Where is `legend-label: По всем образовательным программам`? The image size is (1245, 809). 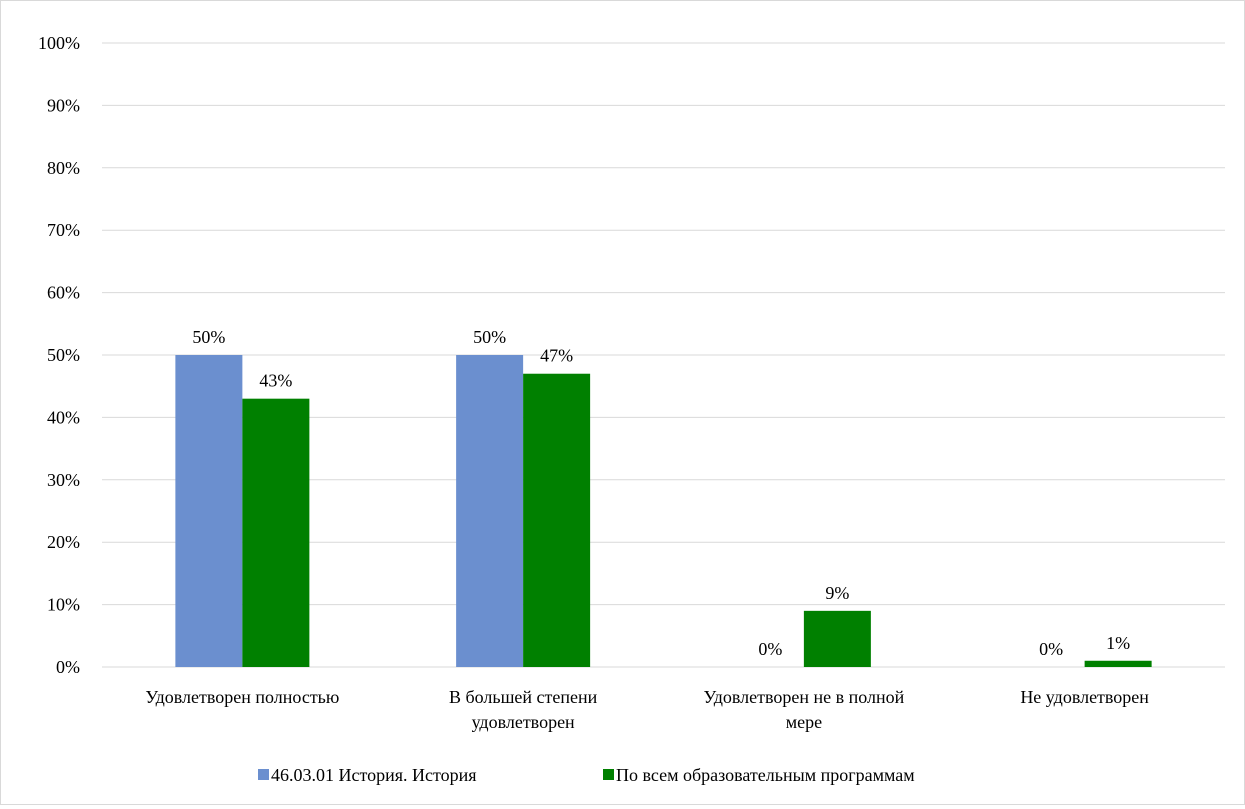 legend-label: По всем образовательным программам is located at coordinates (765, 775).